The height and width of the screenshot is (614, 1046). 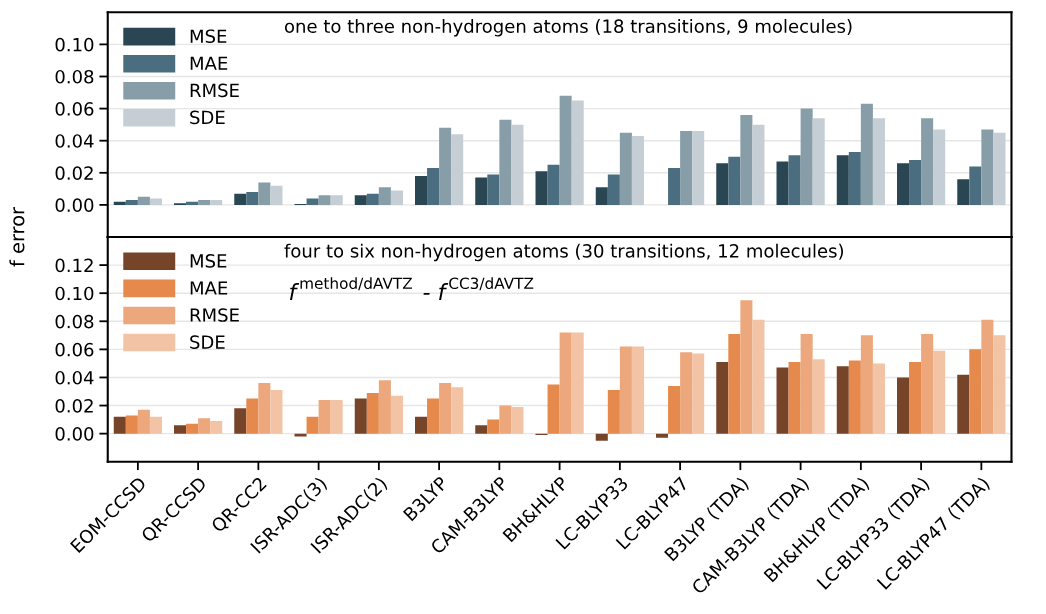 I want to click on legend-label: MAE, so click(x=209, y=288).